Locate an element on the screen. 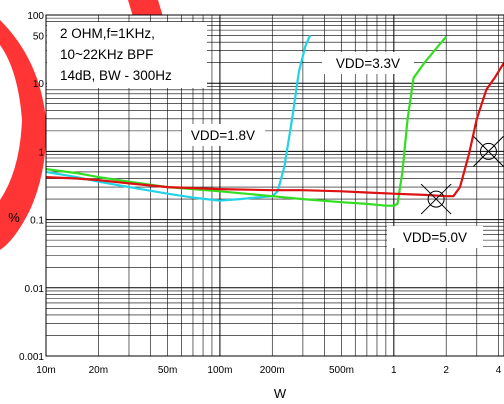  svg-text: VDD=1.8V is located at coordinates (223, 135).